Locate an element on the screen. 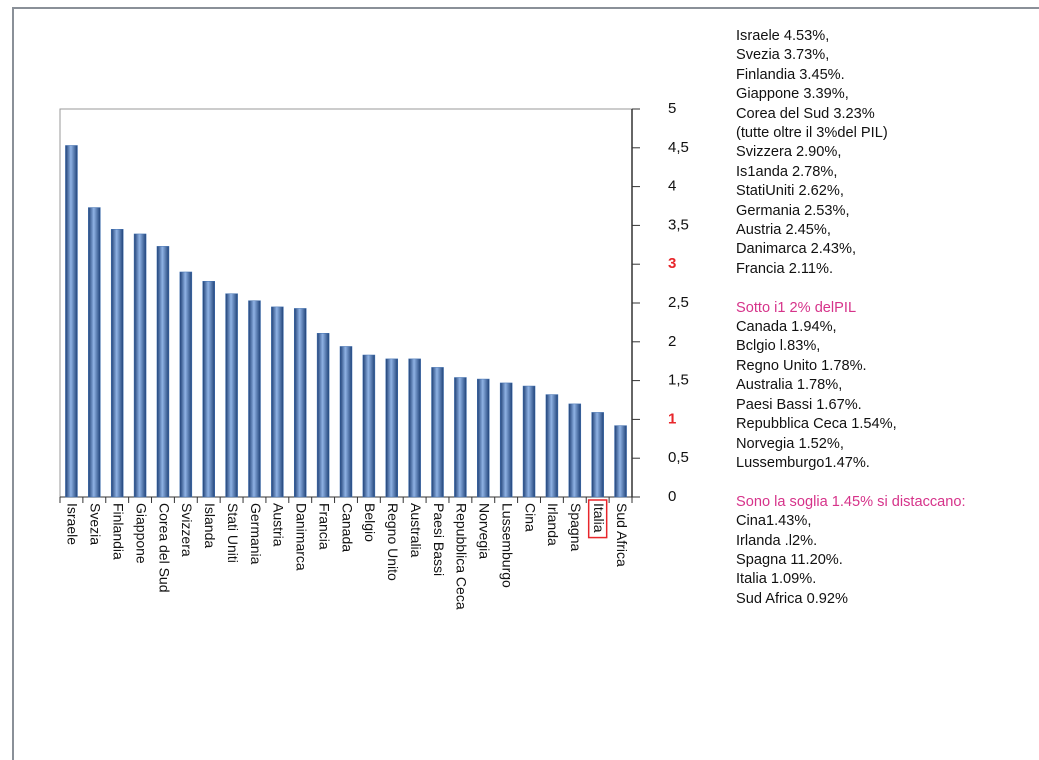  x-tick-label: Lussemburgo is located at coordinates (507, 545).